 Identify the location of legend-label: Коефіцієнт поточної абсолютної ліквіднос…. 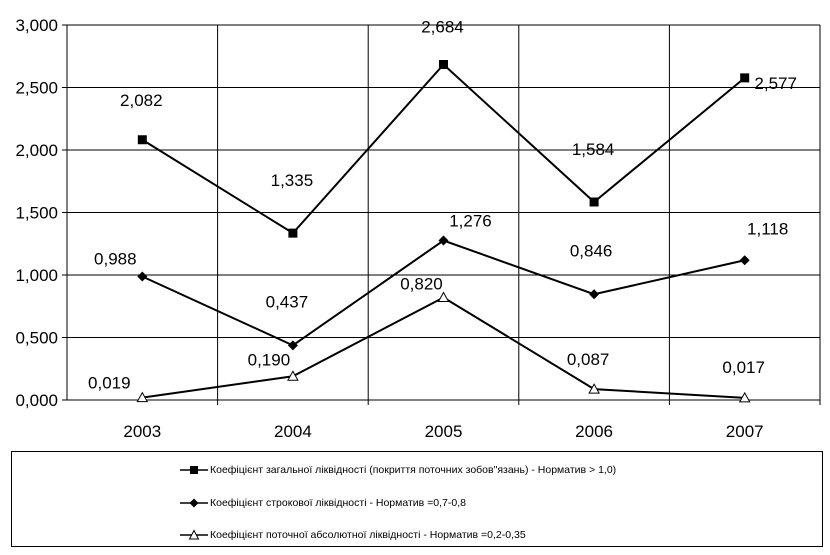
(368, 535).